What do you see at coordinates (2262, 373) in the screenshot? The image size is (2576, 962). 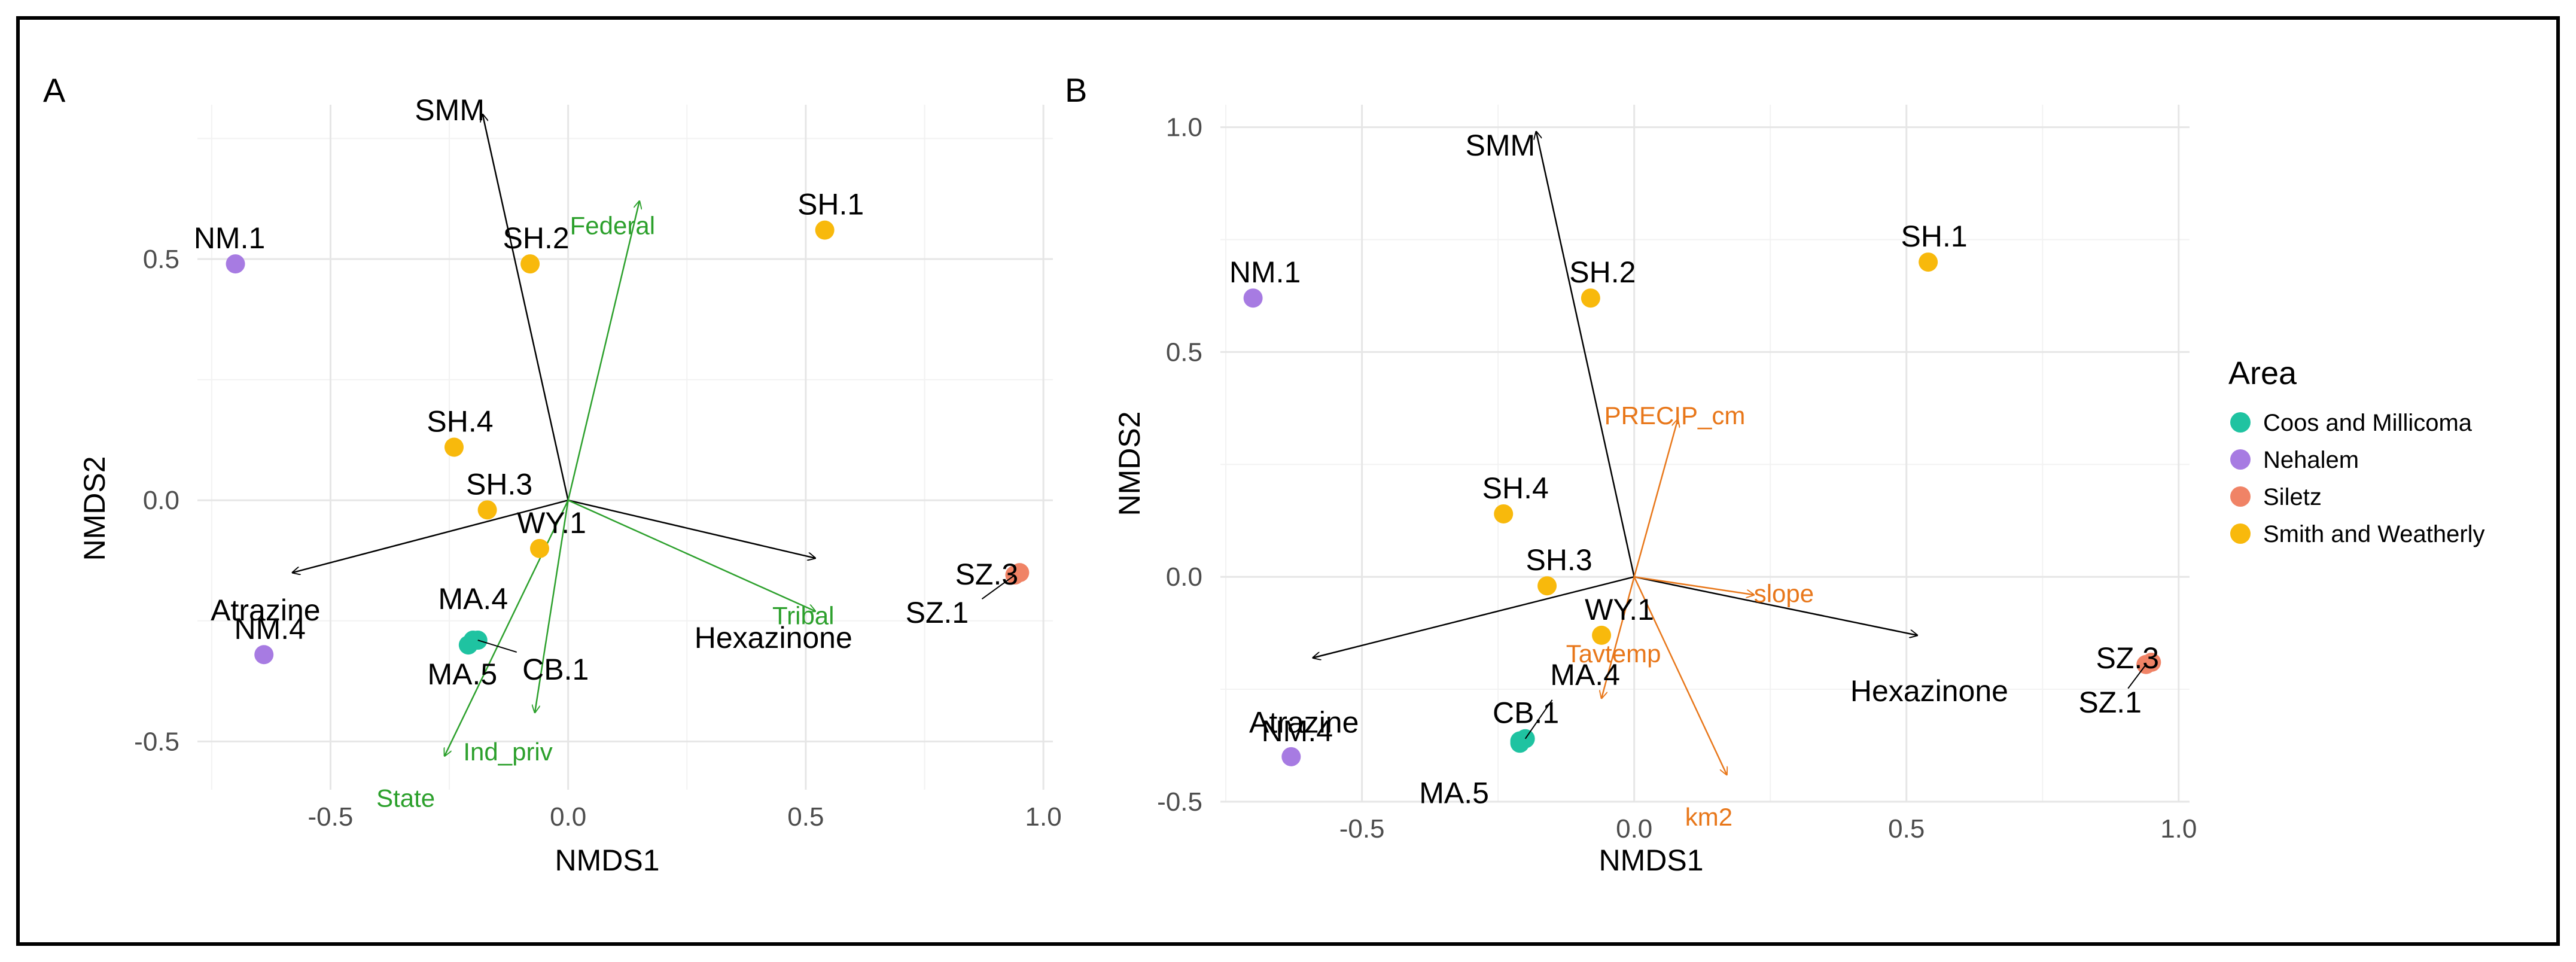 I see `legend-title: Area` at bounding box center [2262, 373].